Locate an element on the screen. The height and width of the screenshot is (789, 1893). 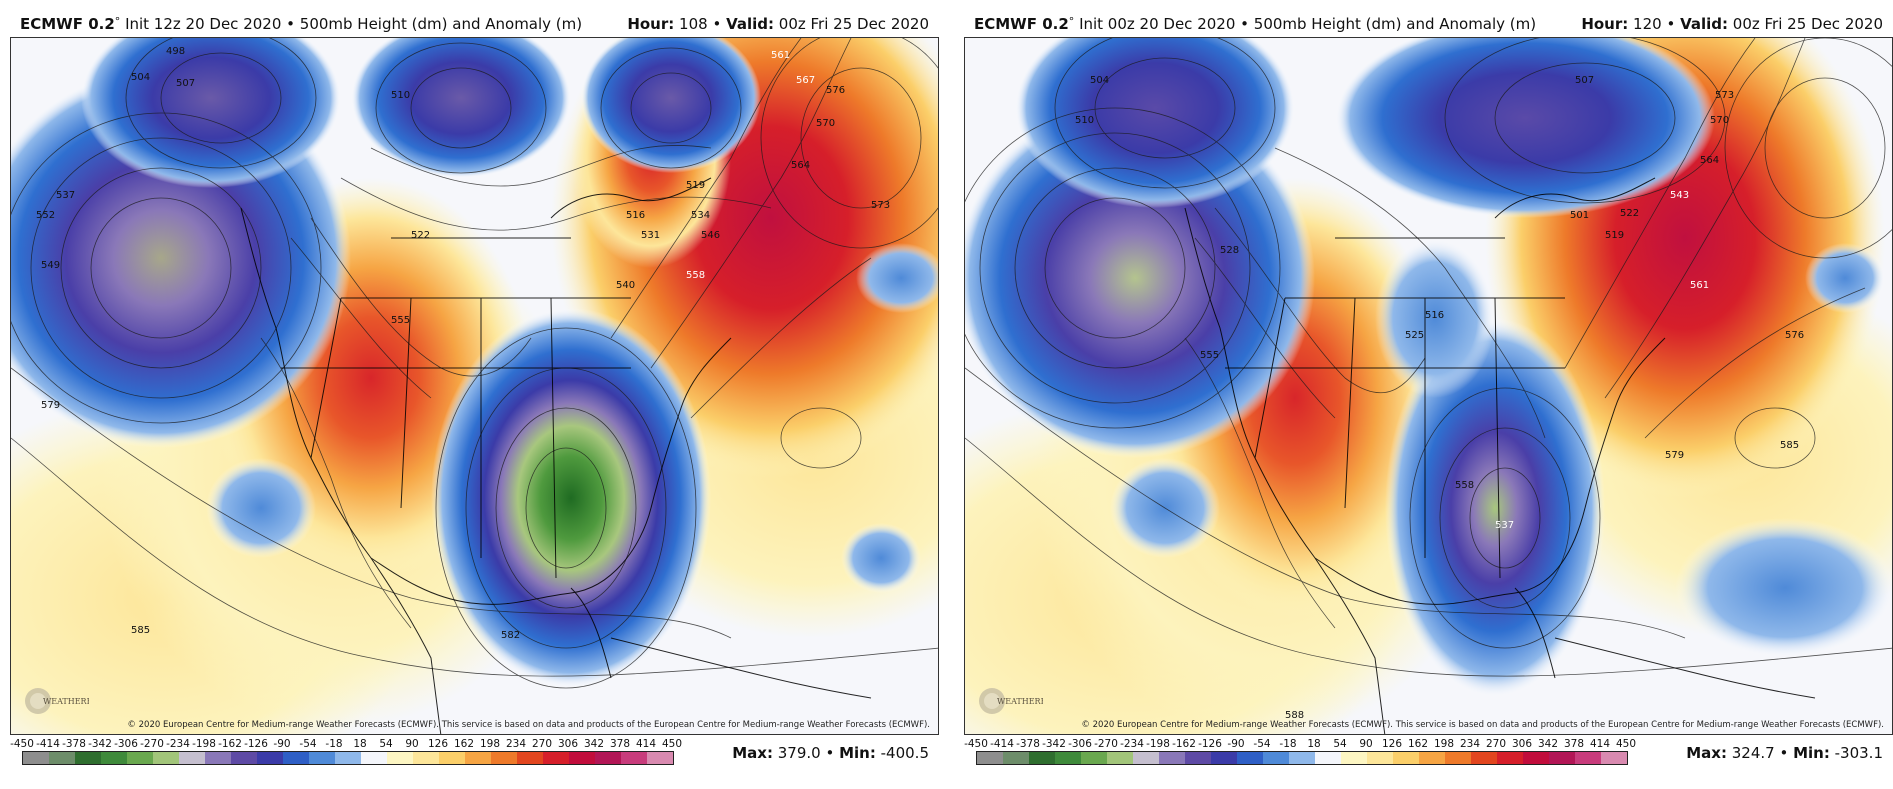
colorbar-tick: 54 is located at coordinates (386, 744).